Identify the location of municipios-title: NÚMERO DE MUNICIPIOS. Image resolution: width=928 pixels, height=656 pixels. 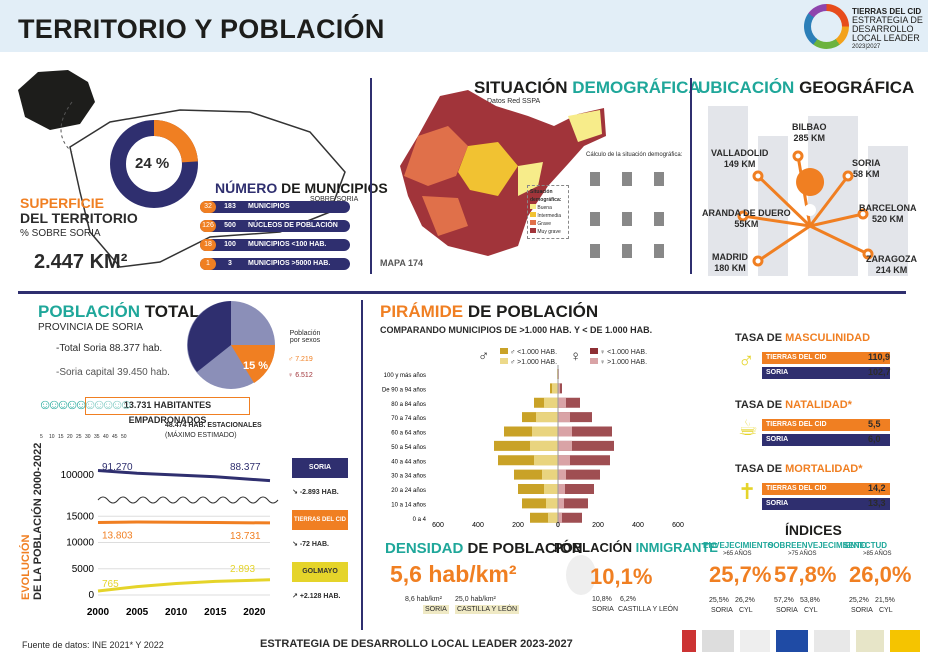
(301, 188).